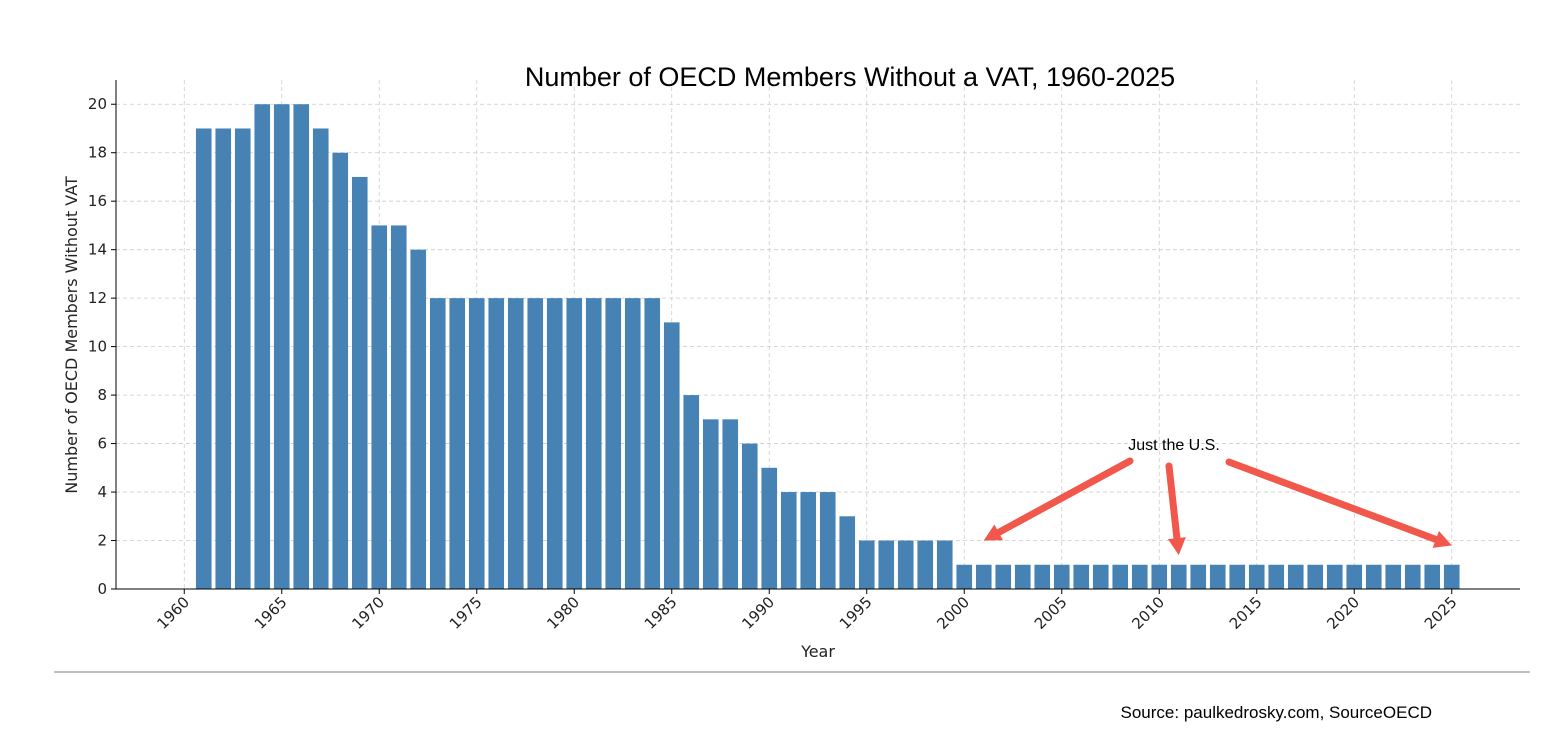  I want to click on bar-1968, so click(340, 370).